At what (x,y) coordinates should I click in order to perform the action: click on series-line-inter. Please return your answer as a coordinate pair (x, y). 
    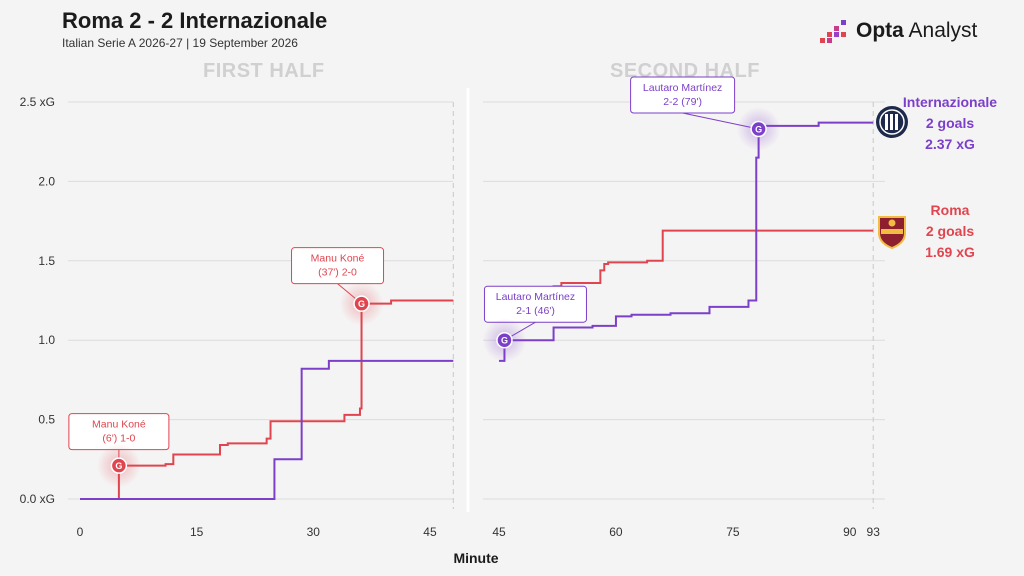
    Looking at the image, I should click on (267, 429).